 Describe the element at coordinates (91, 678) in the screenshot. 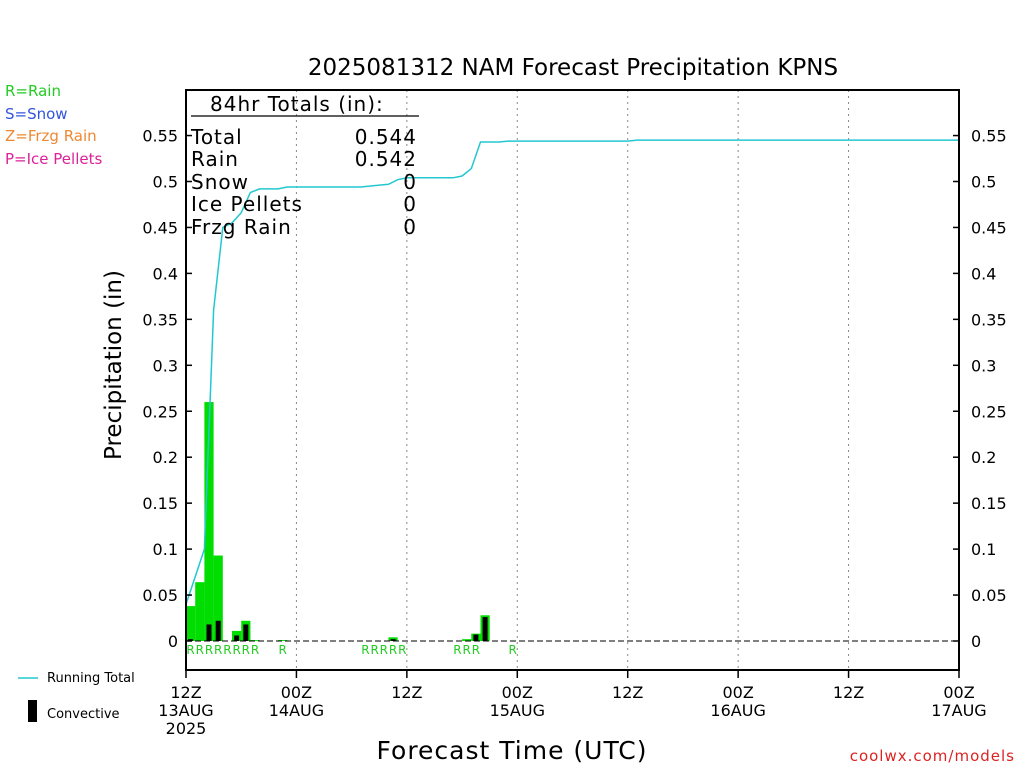

I see `legend-running-total: Running Total` at that location.